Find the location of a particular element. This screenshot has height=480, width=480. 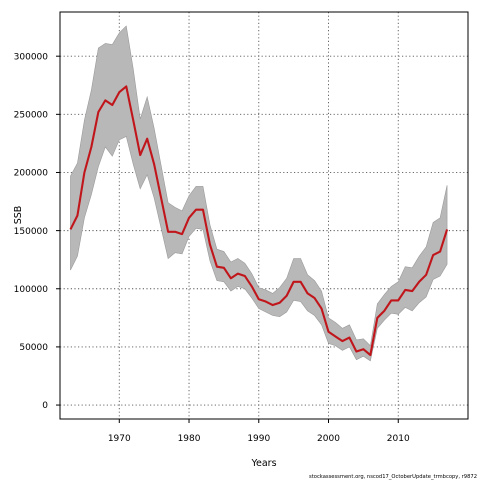

y-tick-label: 100000 is located at coordinates (31, 290).